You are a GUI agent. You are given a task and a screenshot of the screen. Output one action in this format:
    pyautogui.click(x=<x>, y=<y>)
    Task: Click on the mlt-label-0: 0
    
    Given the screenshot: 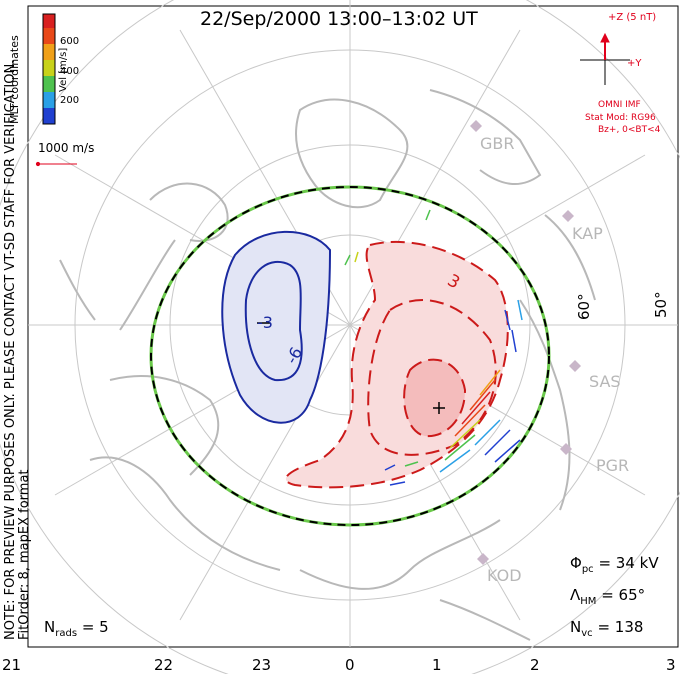 What is the action you would take?
    pyautogui.click(x=350, y=665)
    